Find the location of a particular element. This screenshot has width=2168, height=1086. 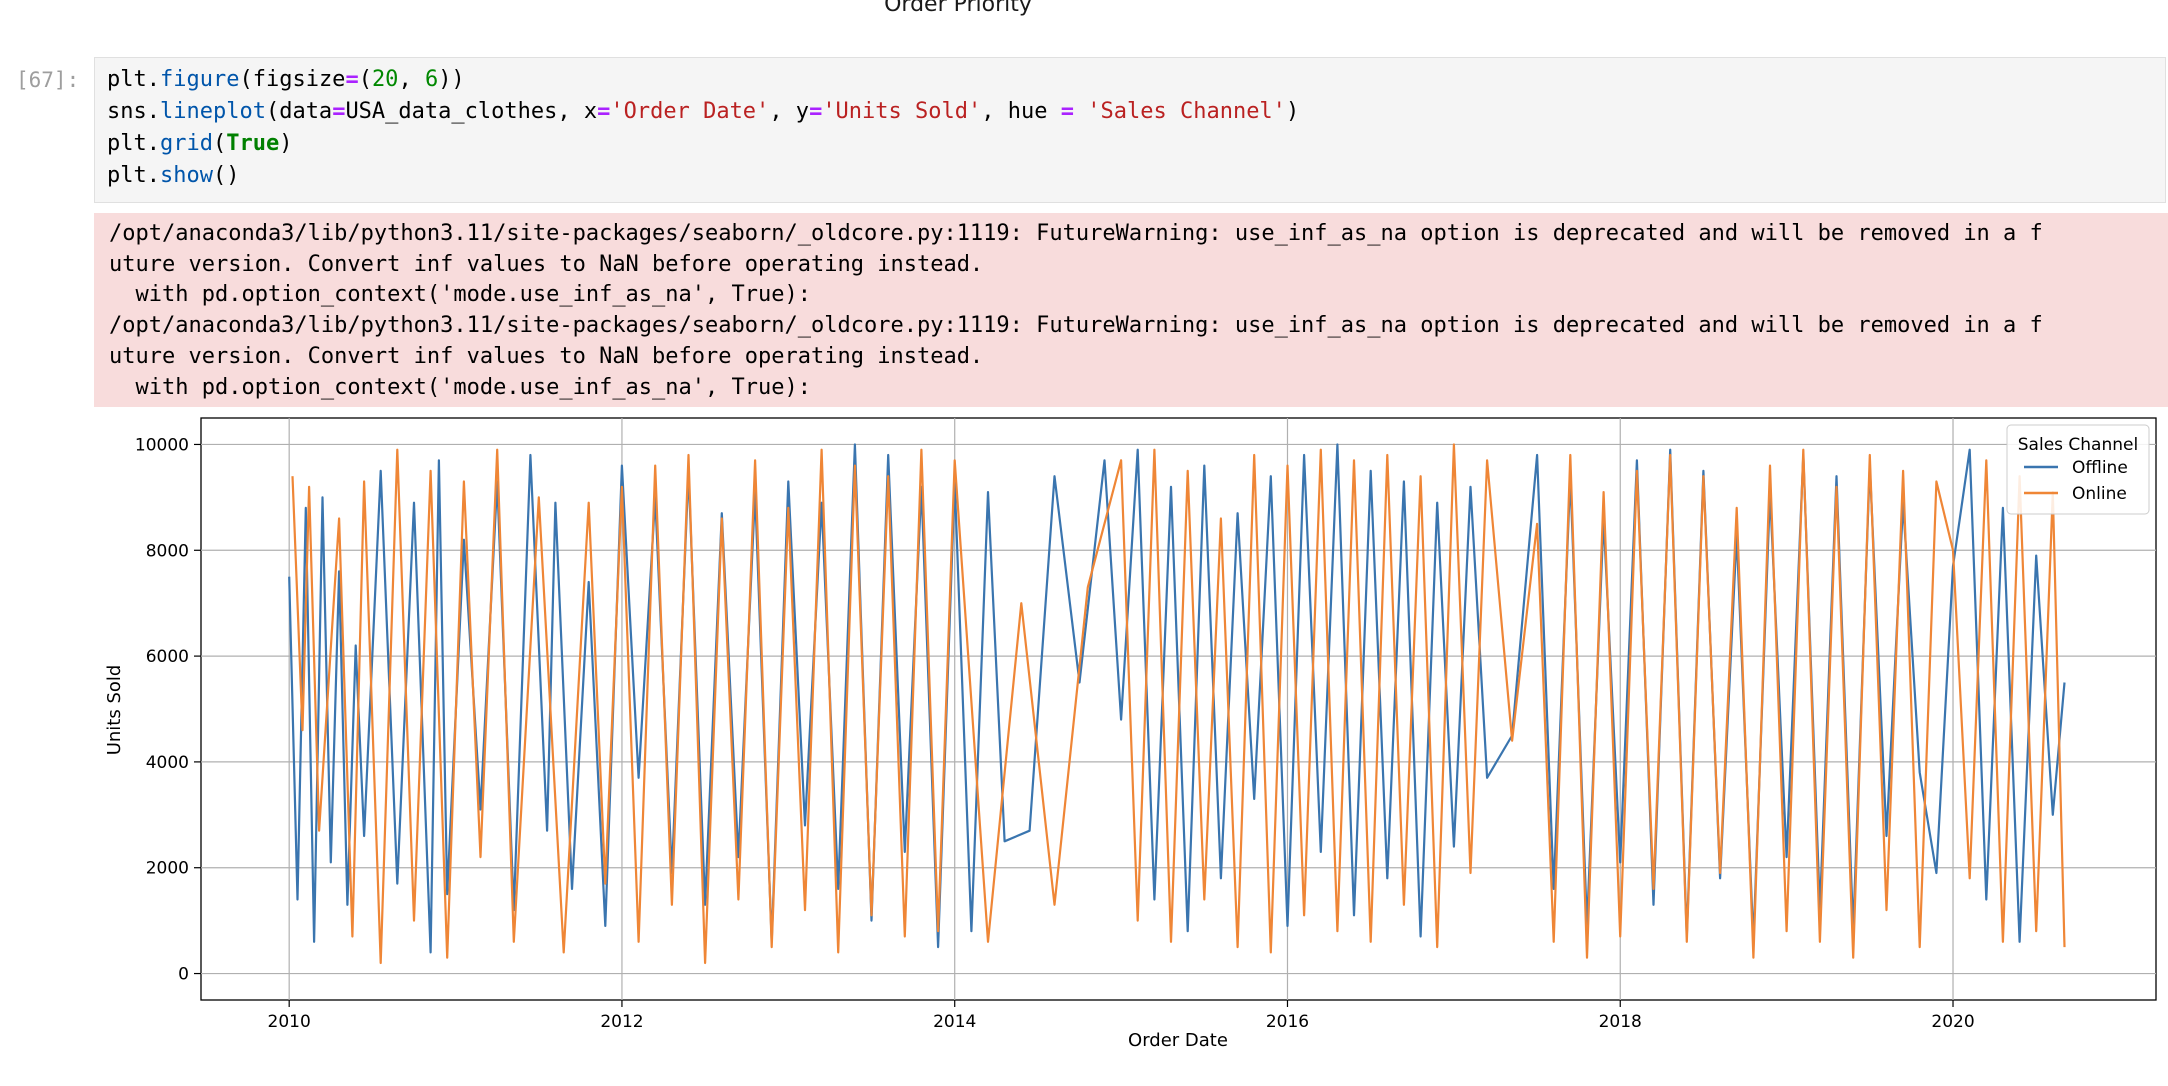

x-tick-label: 2014 is located at coordinates (954, 1022).